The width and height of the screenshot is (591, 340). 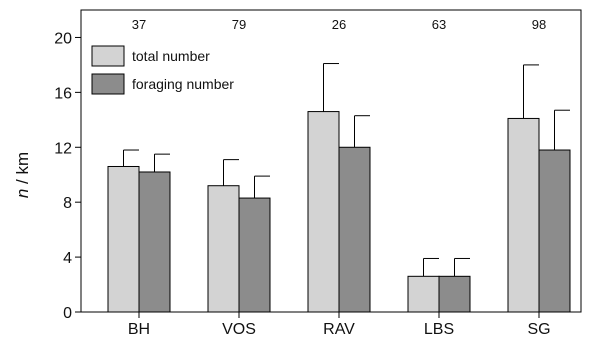 I want to click on sample-count-label: 63, so click(x=439, y=24).